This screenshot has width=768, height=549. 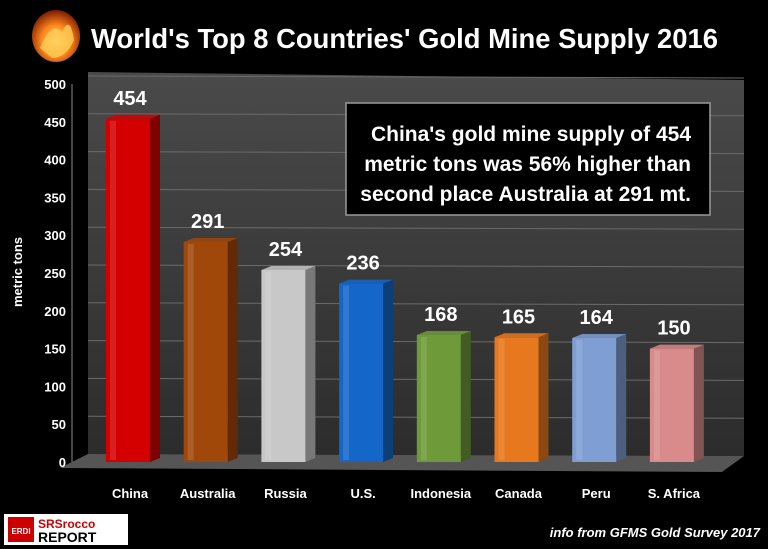 What do you see at coordinates (286, 250) in the screenshot?
I see `data-label: 254` at bounding box center [286, 250].